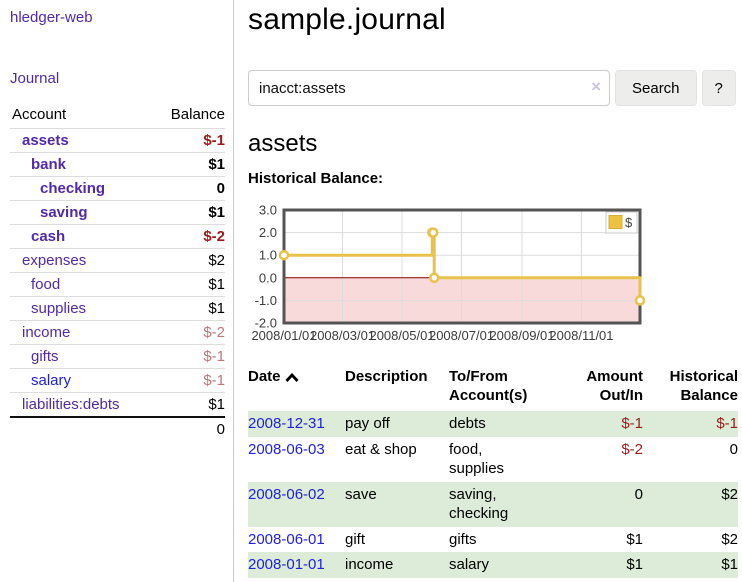 This screenshot has width=742, height=582. I want to click on svg-text: 1.0, so click(268, 255).